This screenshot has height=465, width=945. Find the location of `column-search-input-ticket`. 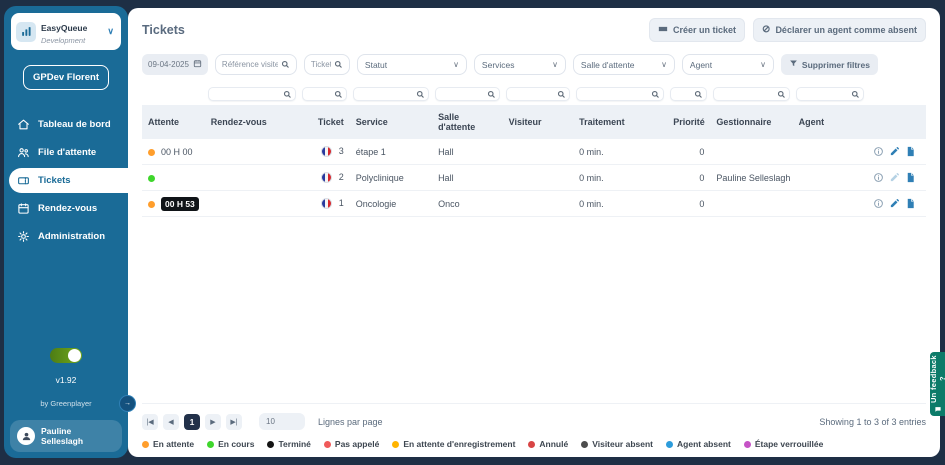

column-search-input-ticket is located at coordinates (324, 94).